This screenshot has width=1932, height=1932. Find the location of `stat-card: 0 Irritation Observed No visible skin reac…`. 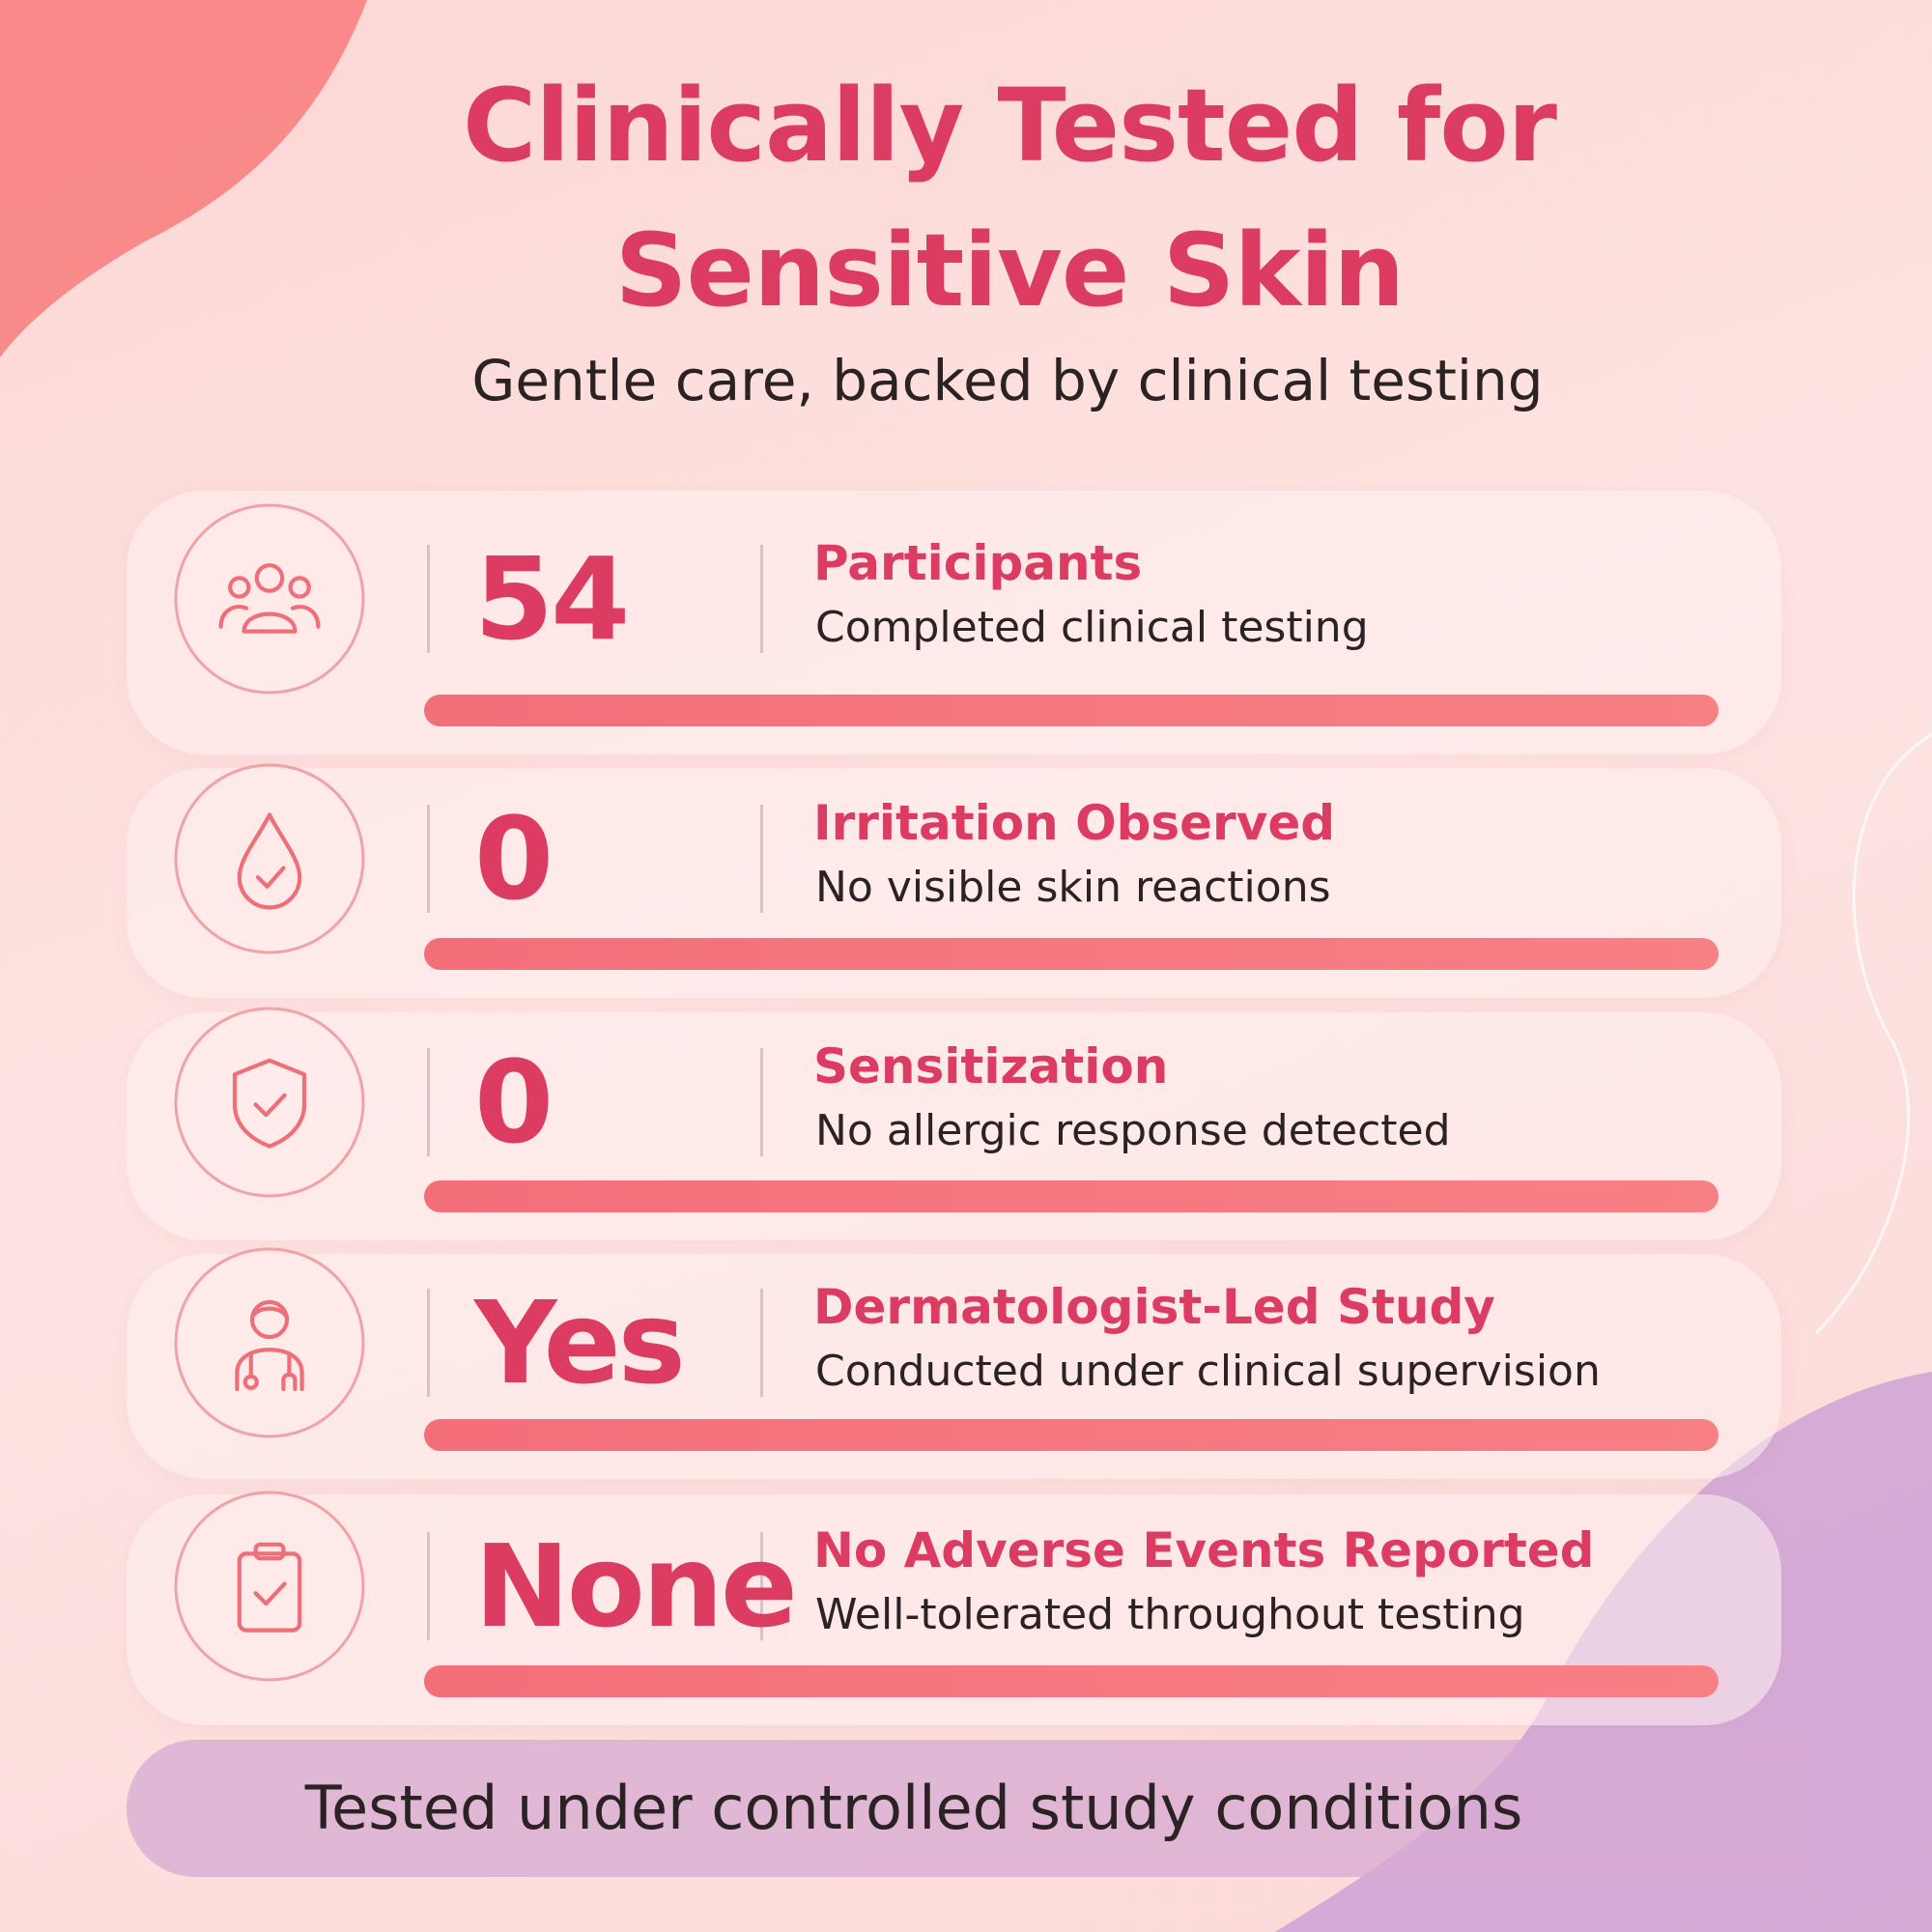

stat-card: 0 Irritation Observed No visible skin reac… is located at coordinates (954, 880).